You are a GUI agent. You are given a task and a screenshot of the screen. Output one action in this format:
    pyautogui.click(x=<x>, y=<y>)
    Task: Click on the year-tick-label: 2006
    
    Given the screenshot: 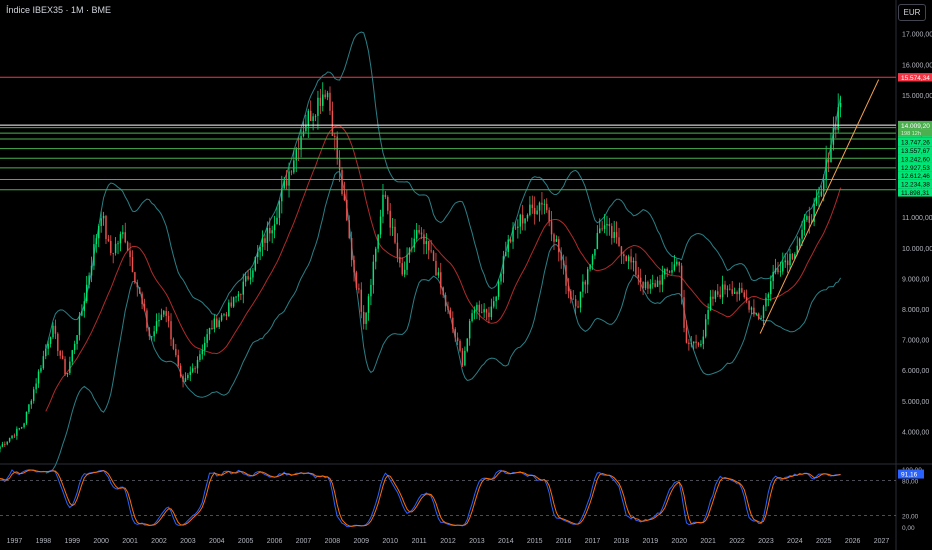 What is the action you would take?
    pyautogui.click(x=275, y=541)
    